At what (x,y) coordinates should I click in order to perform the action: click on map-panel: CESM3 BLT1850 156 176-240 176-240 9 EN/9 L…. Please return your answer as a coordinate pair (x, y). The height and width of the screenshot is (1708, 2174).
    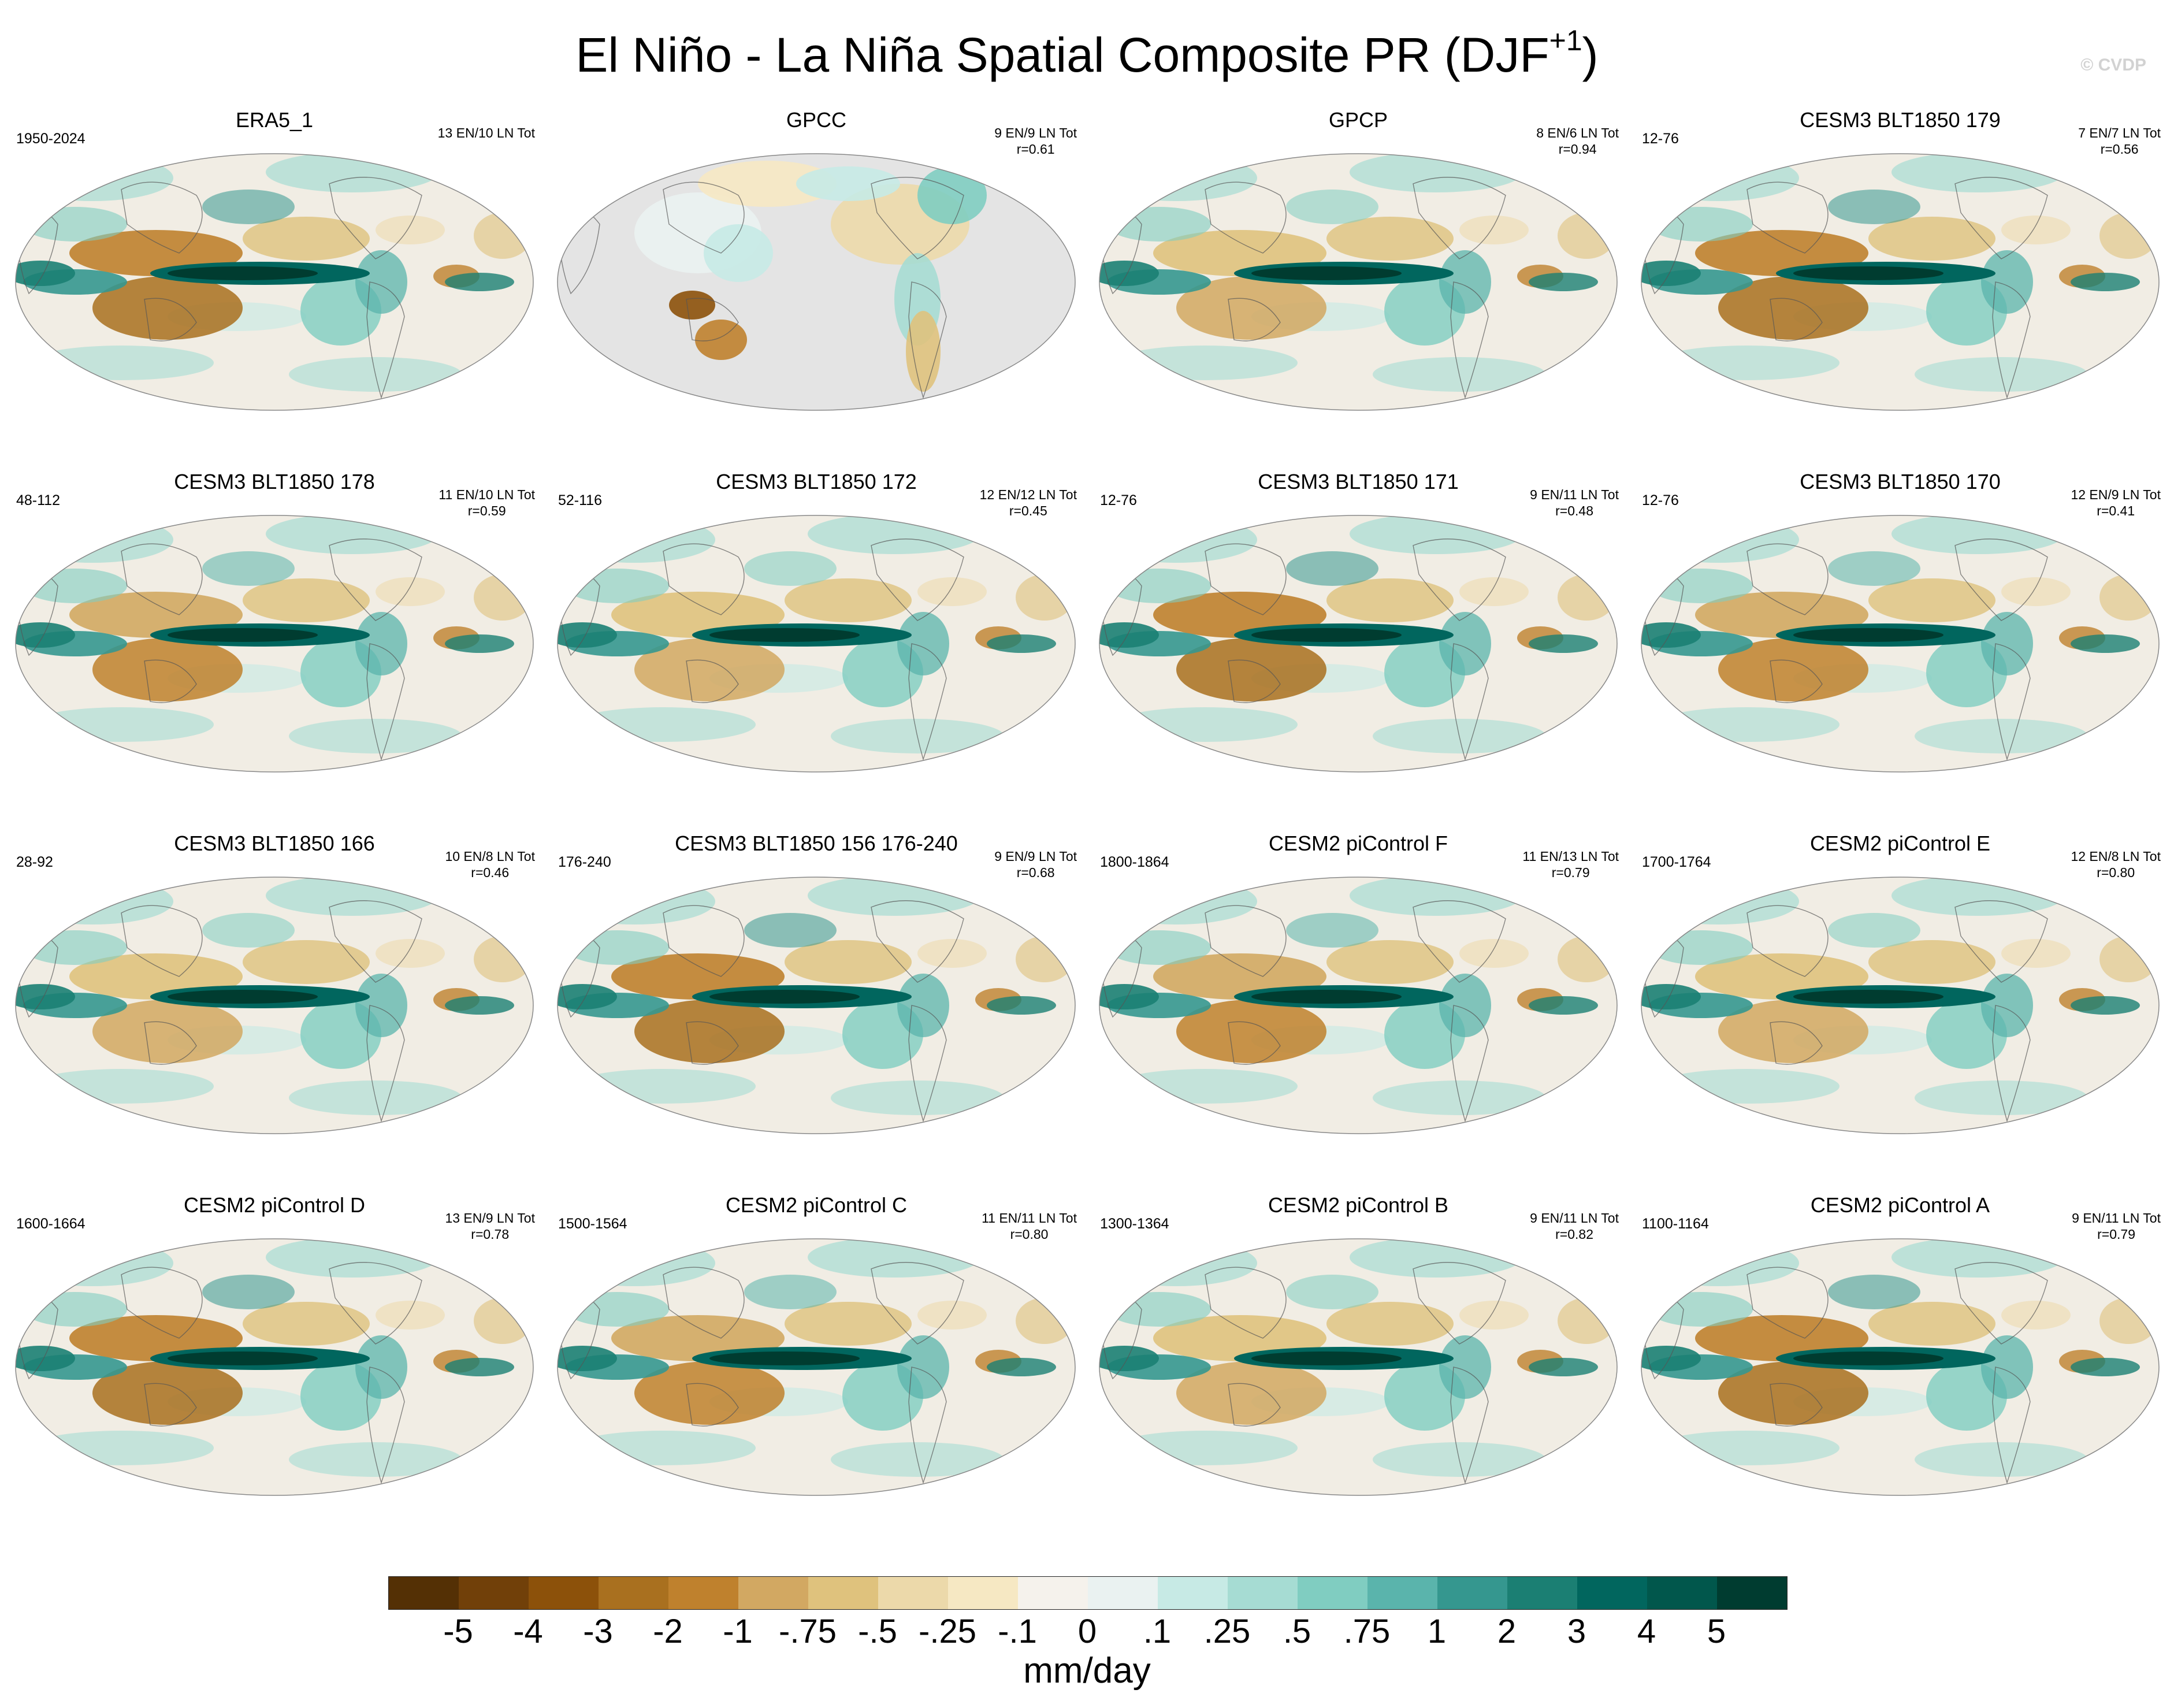
    Looking at the image, I should click on (816, 1005).